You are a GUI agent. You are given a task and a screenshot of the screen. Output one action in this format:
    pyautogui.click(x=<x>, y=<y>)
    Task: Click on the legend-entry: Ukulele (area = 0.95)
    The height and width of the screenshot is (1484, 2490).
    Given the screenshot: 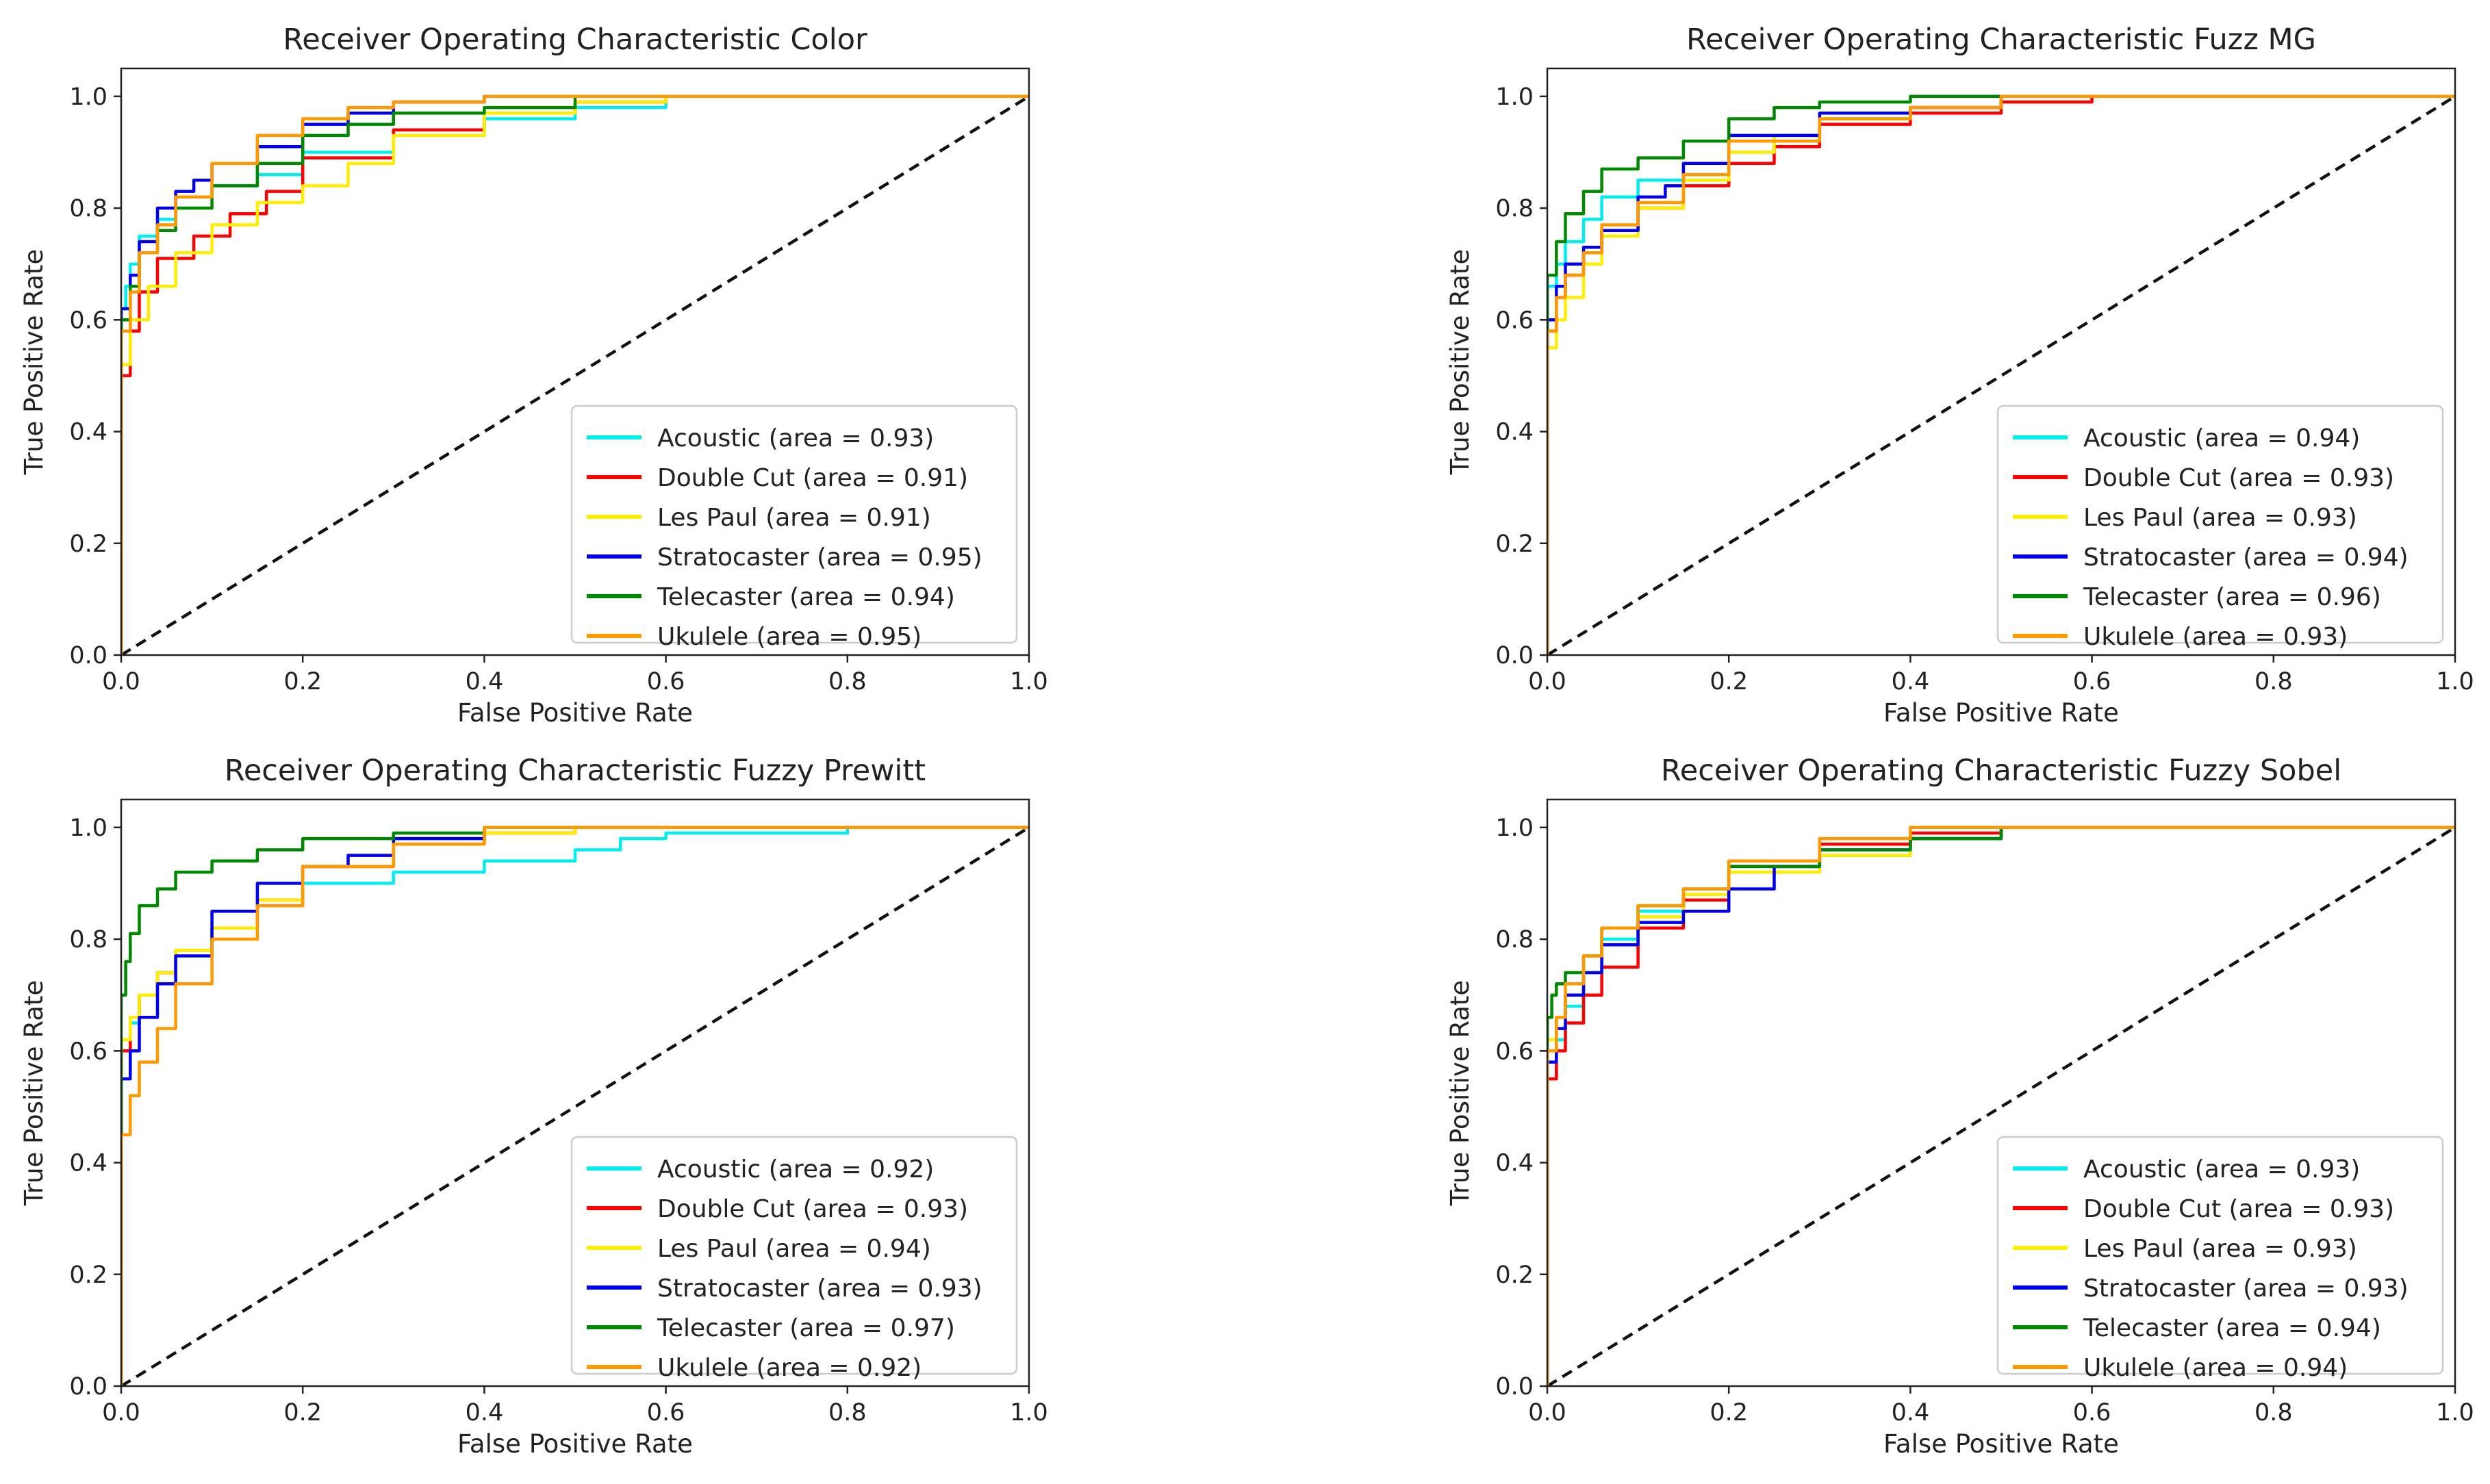 What is the action you would take?
    pyautogui.click(x=789, y=637)
    